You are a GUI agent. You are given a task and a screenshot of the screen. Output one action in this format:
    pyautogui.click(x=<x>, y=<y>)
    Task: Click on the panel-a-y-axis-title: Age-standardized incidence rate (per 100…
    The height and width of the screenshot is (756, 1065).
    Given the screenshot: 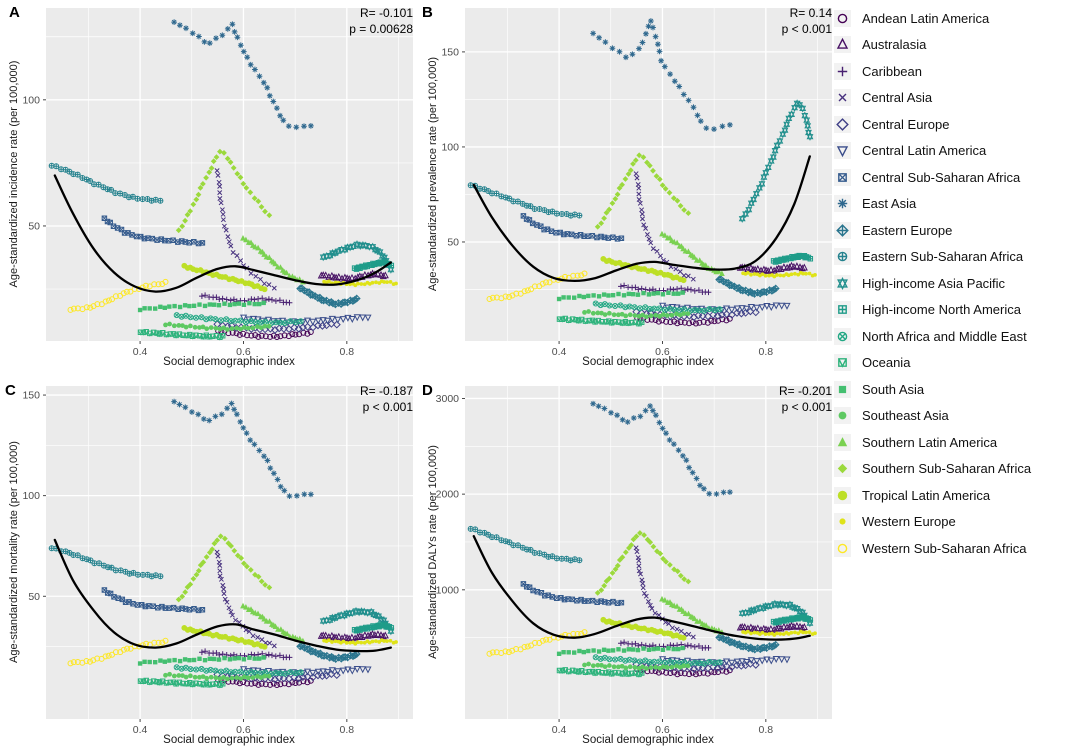 What is the action you would take?
    pyautogui.click(x=14, y=174)
    